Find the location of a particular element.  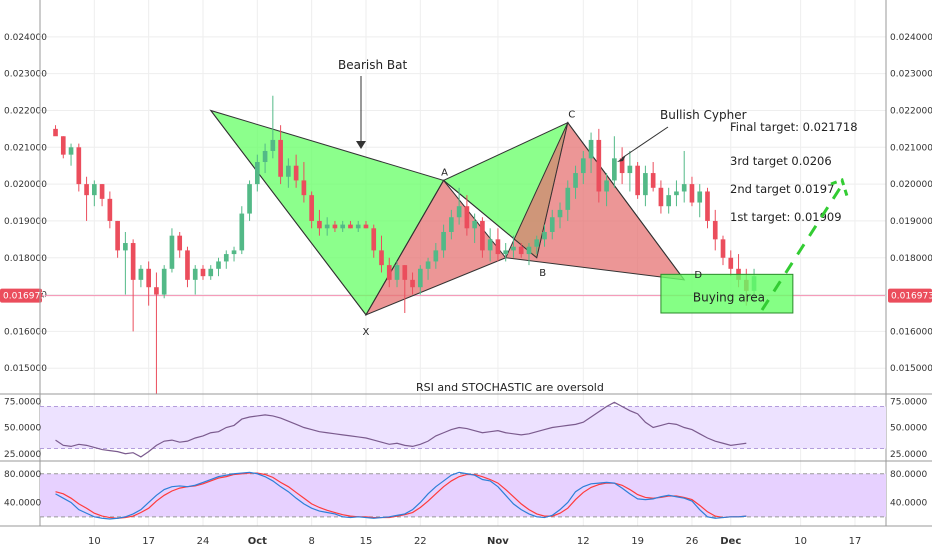

price-tag-right is located at coordinates (910, 295).